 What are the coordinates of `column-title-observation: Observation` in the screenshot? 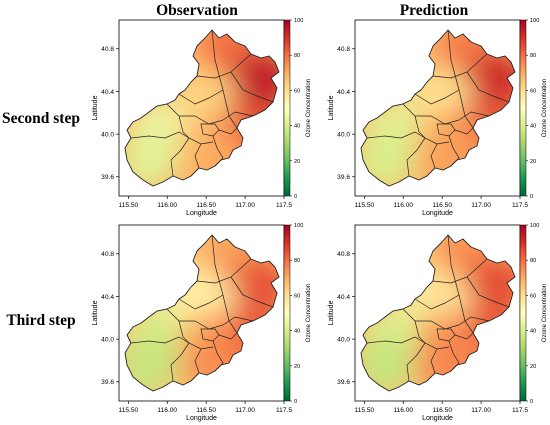 It's located at (197, 10).